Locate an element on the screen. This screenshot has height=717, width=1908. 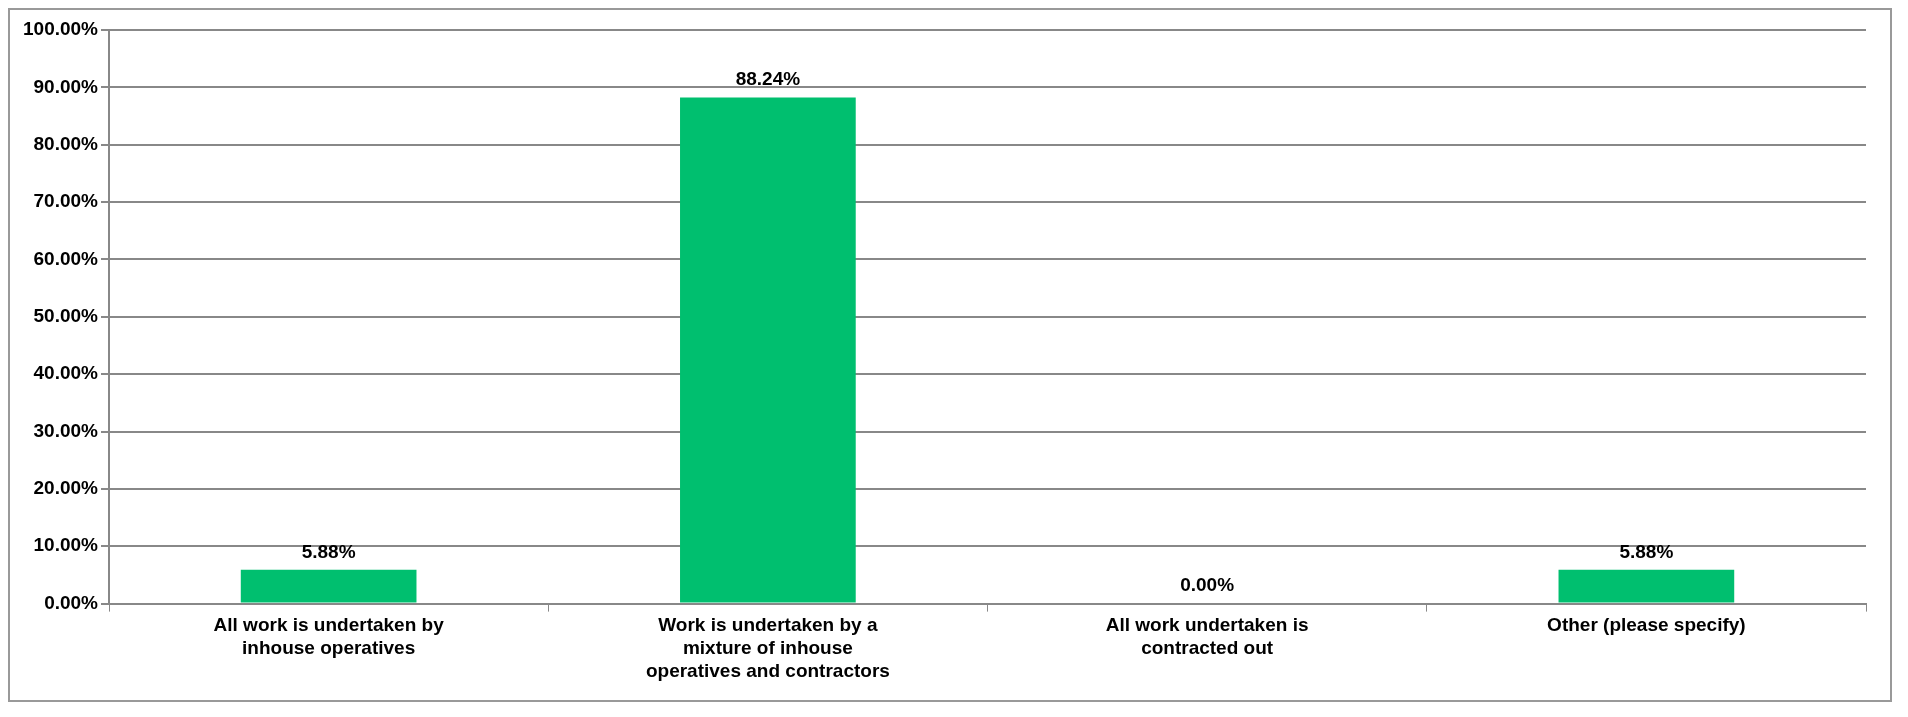
x-tick-label: All work is undertaken by inhouse operatives is located at coordinates (329, 636).